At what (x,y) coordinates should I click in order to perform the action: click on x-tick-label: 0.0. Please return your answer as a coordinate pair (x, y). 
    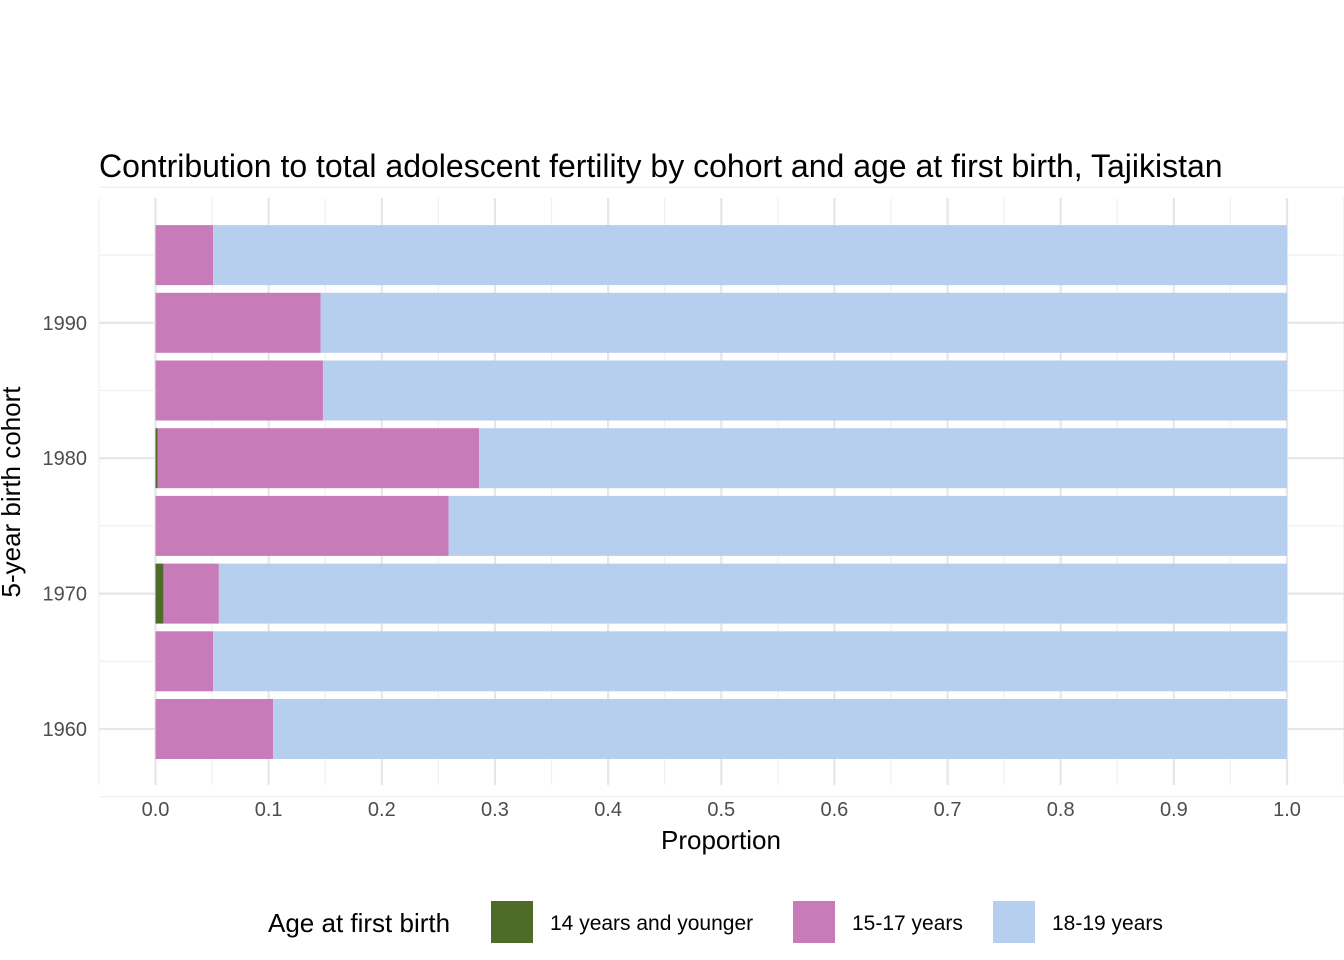
    Looking at the image, I should click on (156, 810).